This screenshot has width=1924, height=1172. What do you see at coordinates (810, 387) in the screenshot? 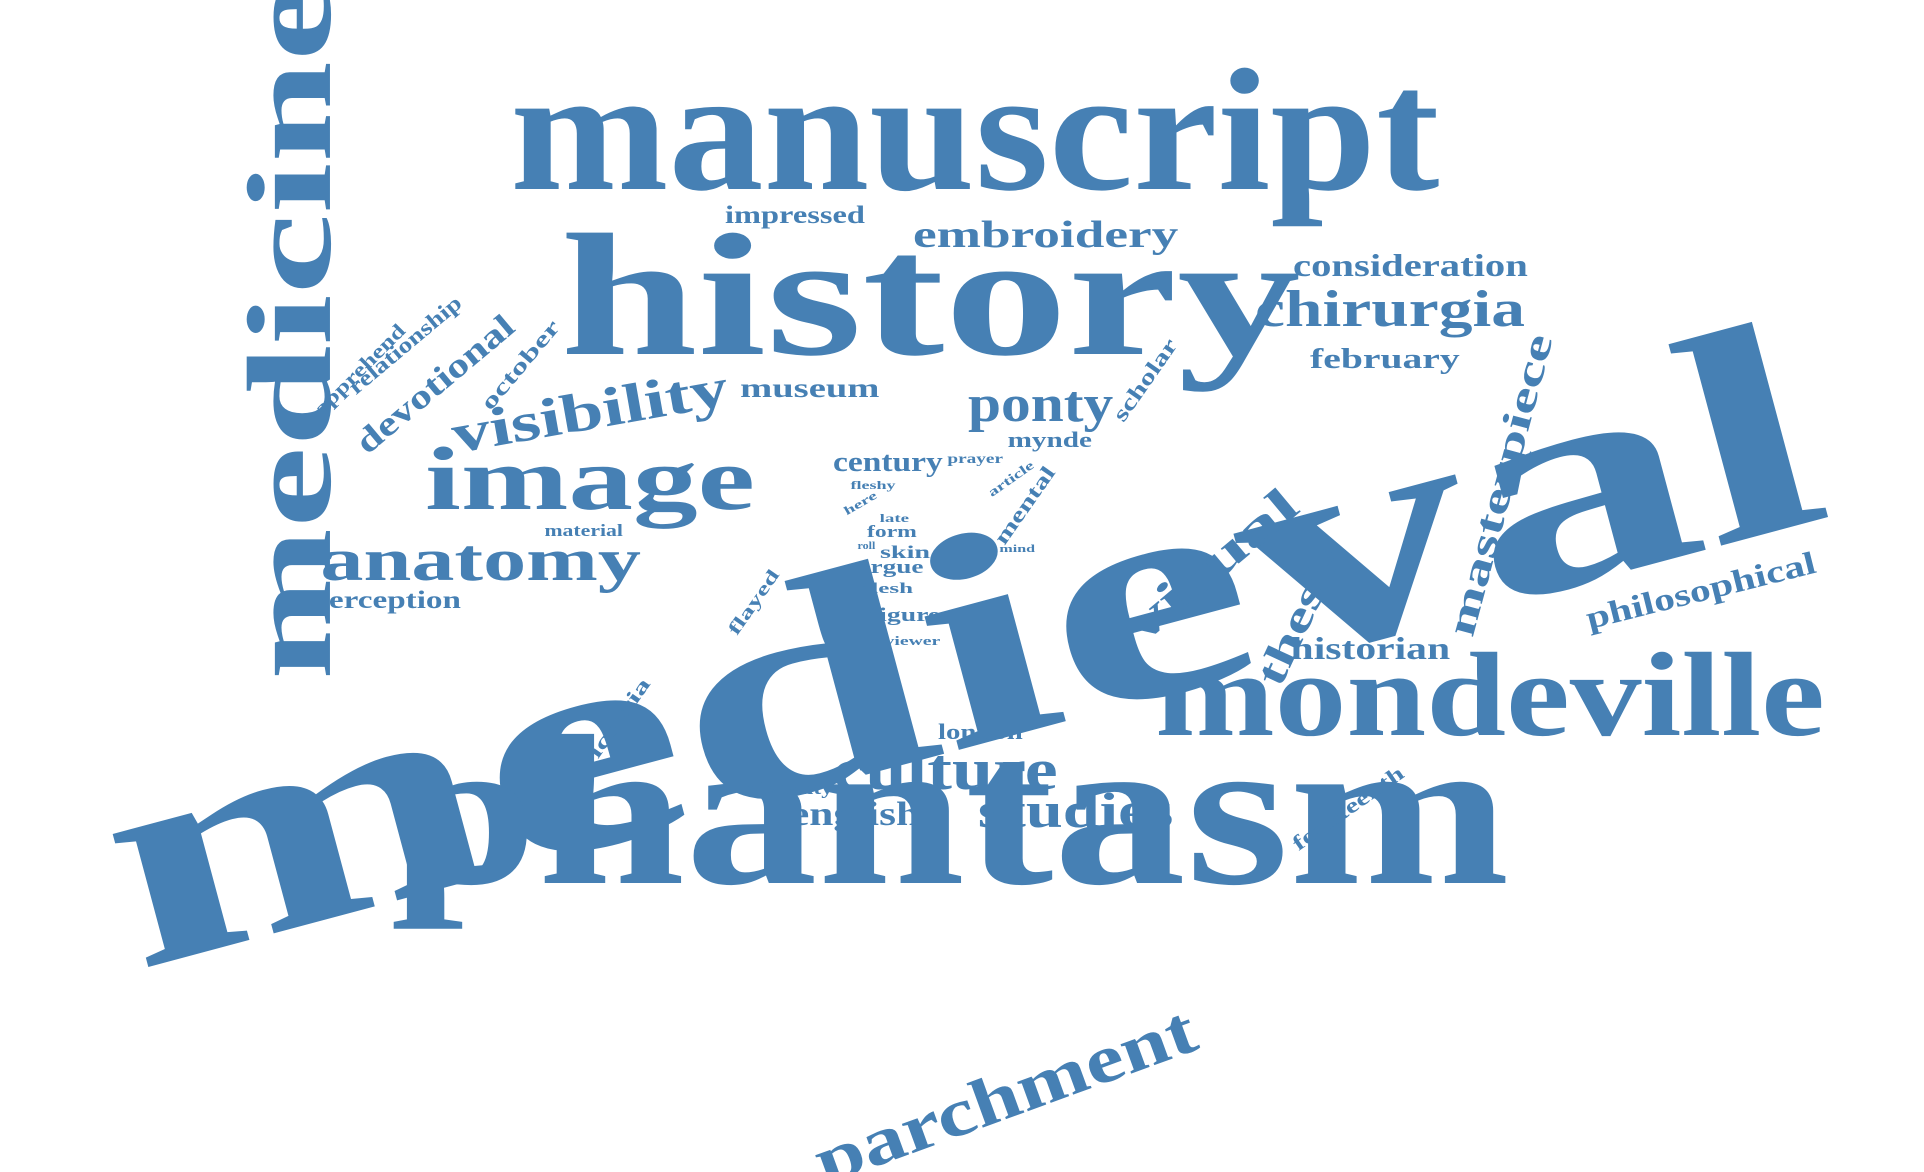
I see `word-museum: museum` at bounding box center [810, 387].